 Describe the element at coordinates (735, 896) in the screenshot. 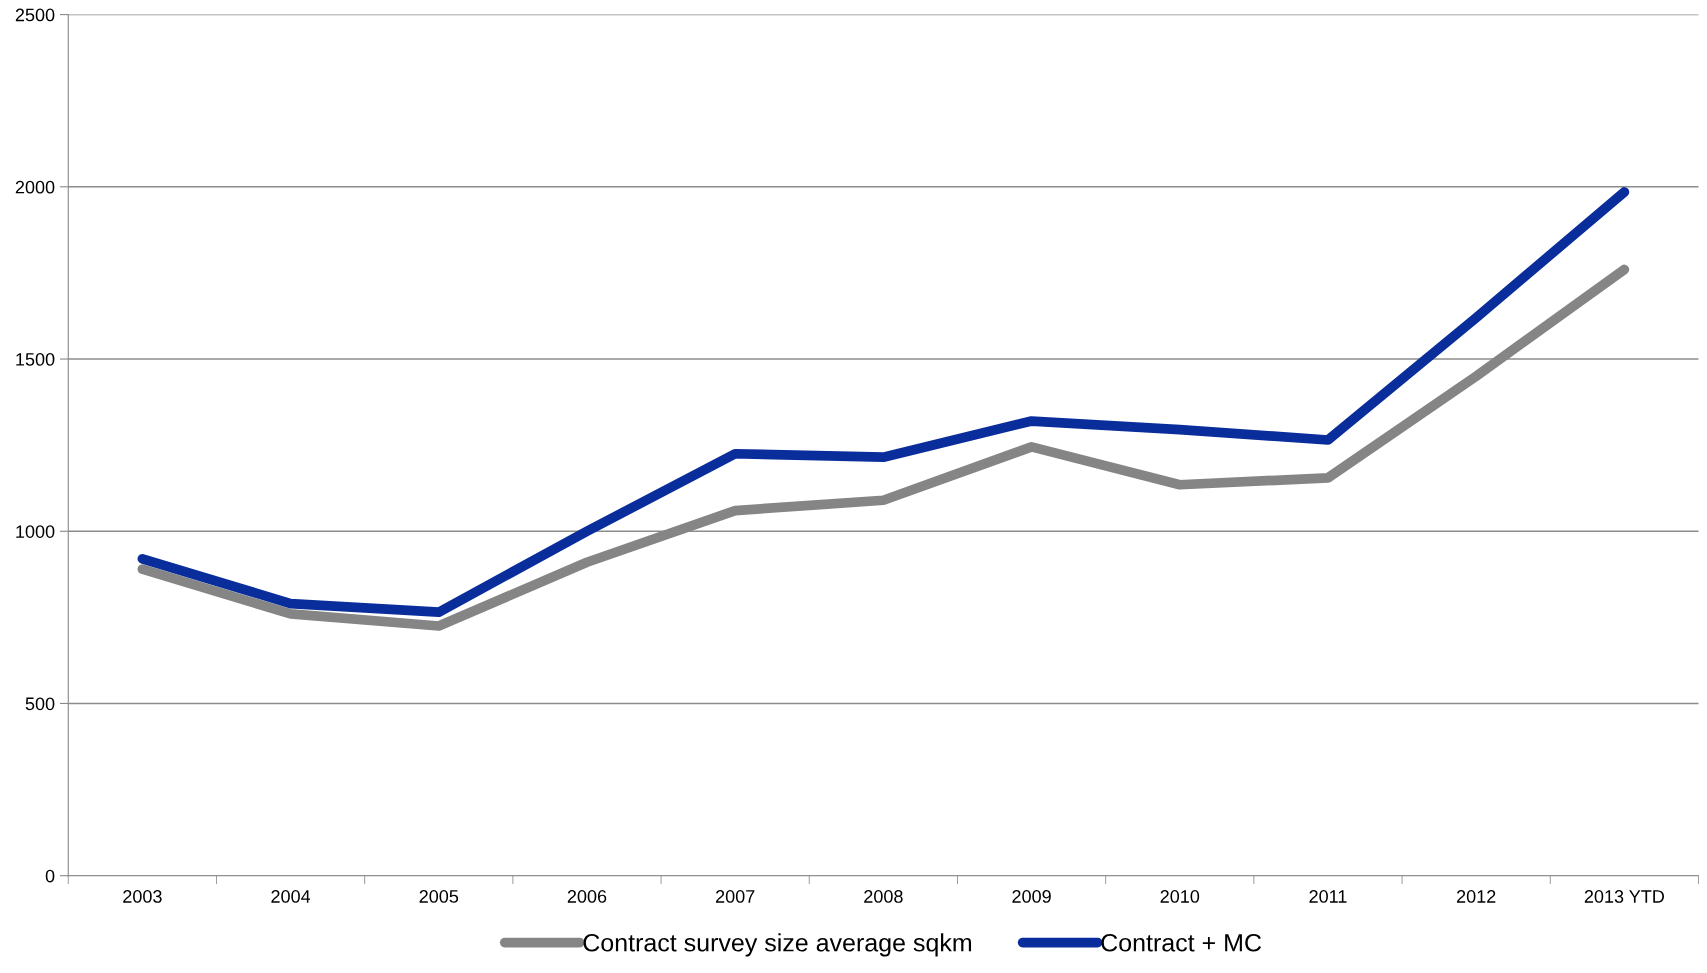

I see `x-tick-label: 2007` at that location.